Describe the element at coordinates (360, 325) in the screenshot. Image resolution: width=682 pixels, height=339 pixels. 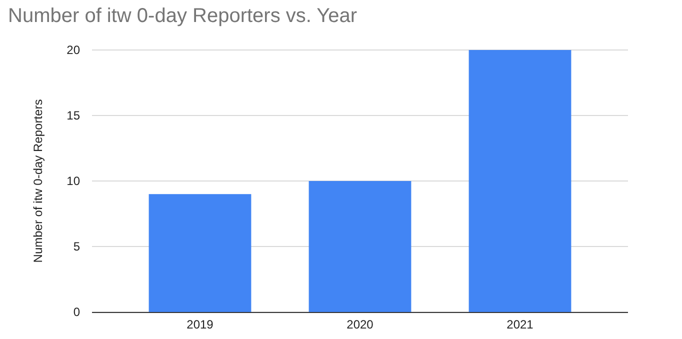
I see `x-tick-label: 2020` at that location.